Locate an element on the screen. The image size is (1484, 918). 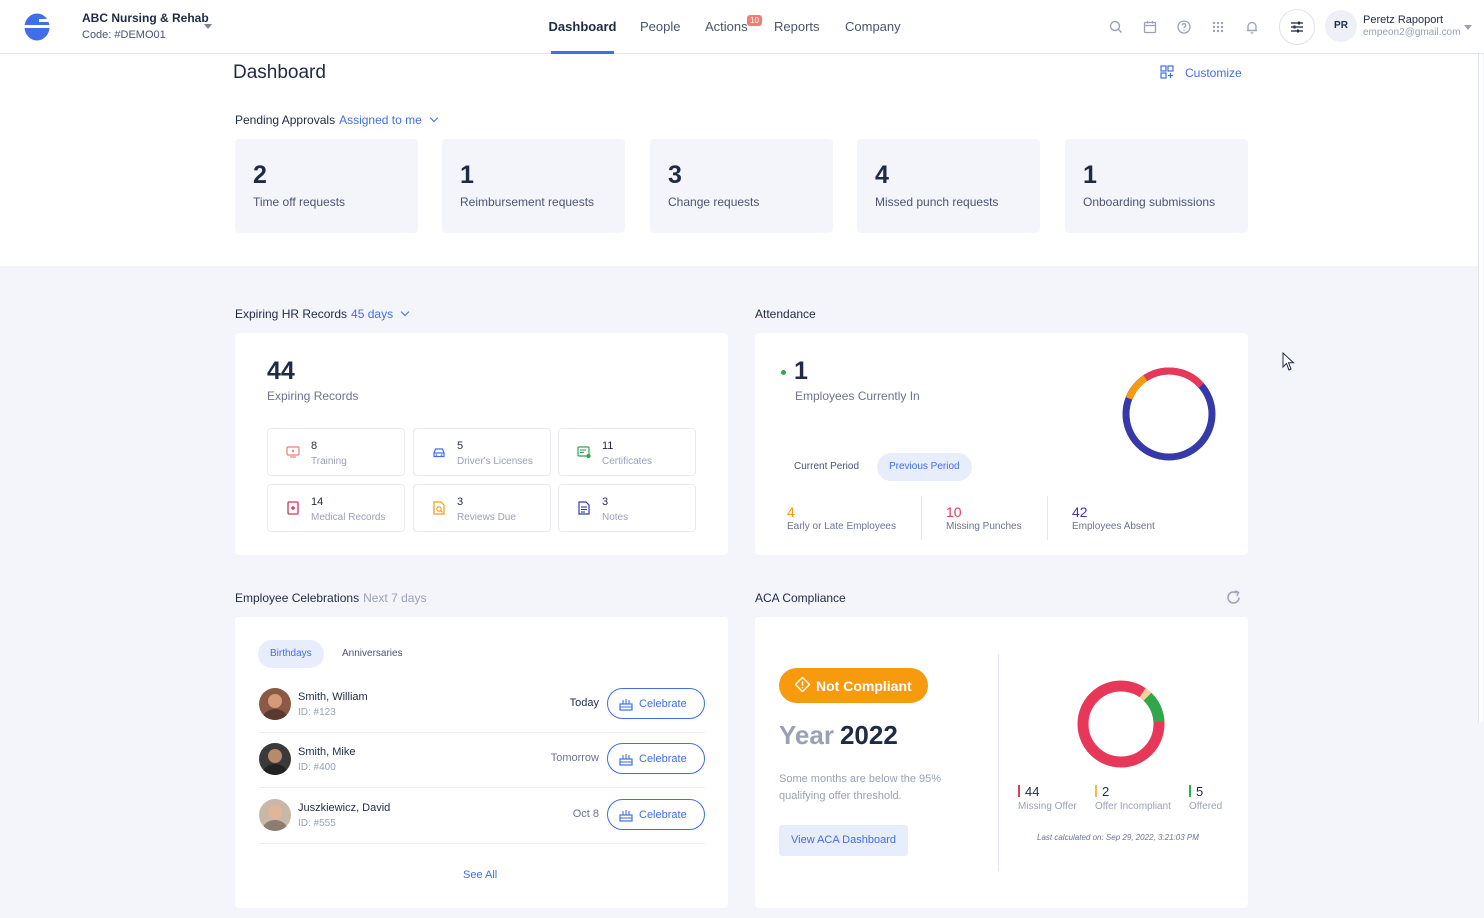
stat-label: Missing Punches is located at coordinates (984, 526).